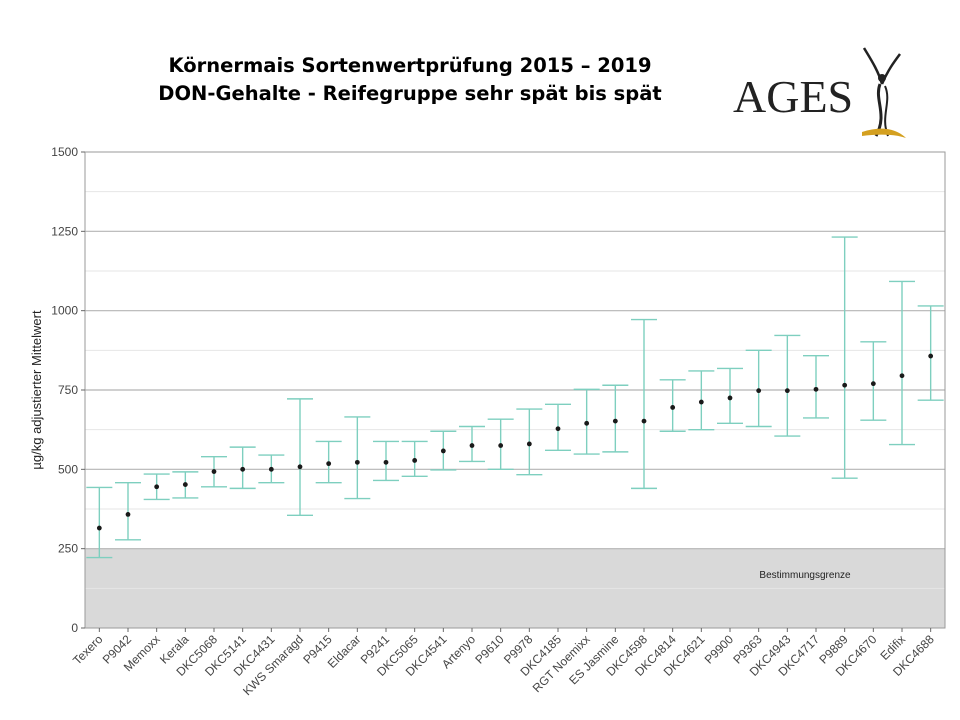  I want to click on y-axis: 0 250 500 750 1000 1250 1500, so click(68, 390).